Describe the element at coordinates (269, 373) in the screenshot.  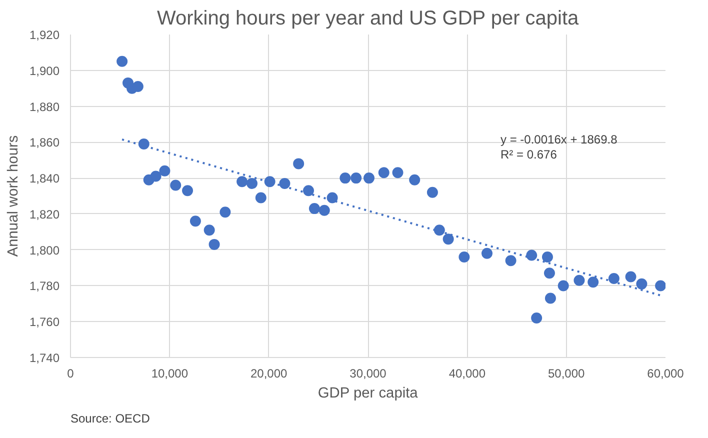
I see `x-tick-label: 20,000` at that location.